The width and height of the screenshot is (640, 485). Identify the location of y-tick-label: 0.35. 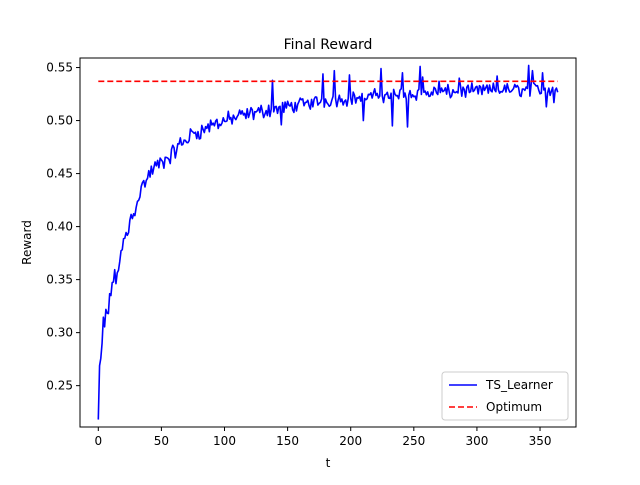
(59, 280).